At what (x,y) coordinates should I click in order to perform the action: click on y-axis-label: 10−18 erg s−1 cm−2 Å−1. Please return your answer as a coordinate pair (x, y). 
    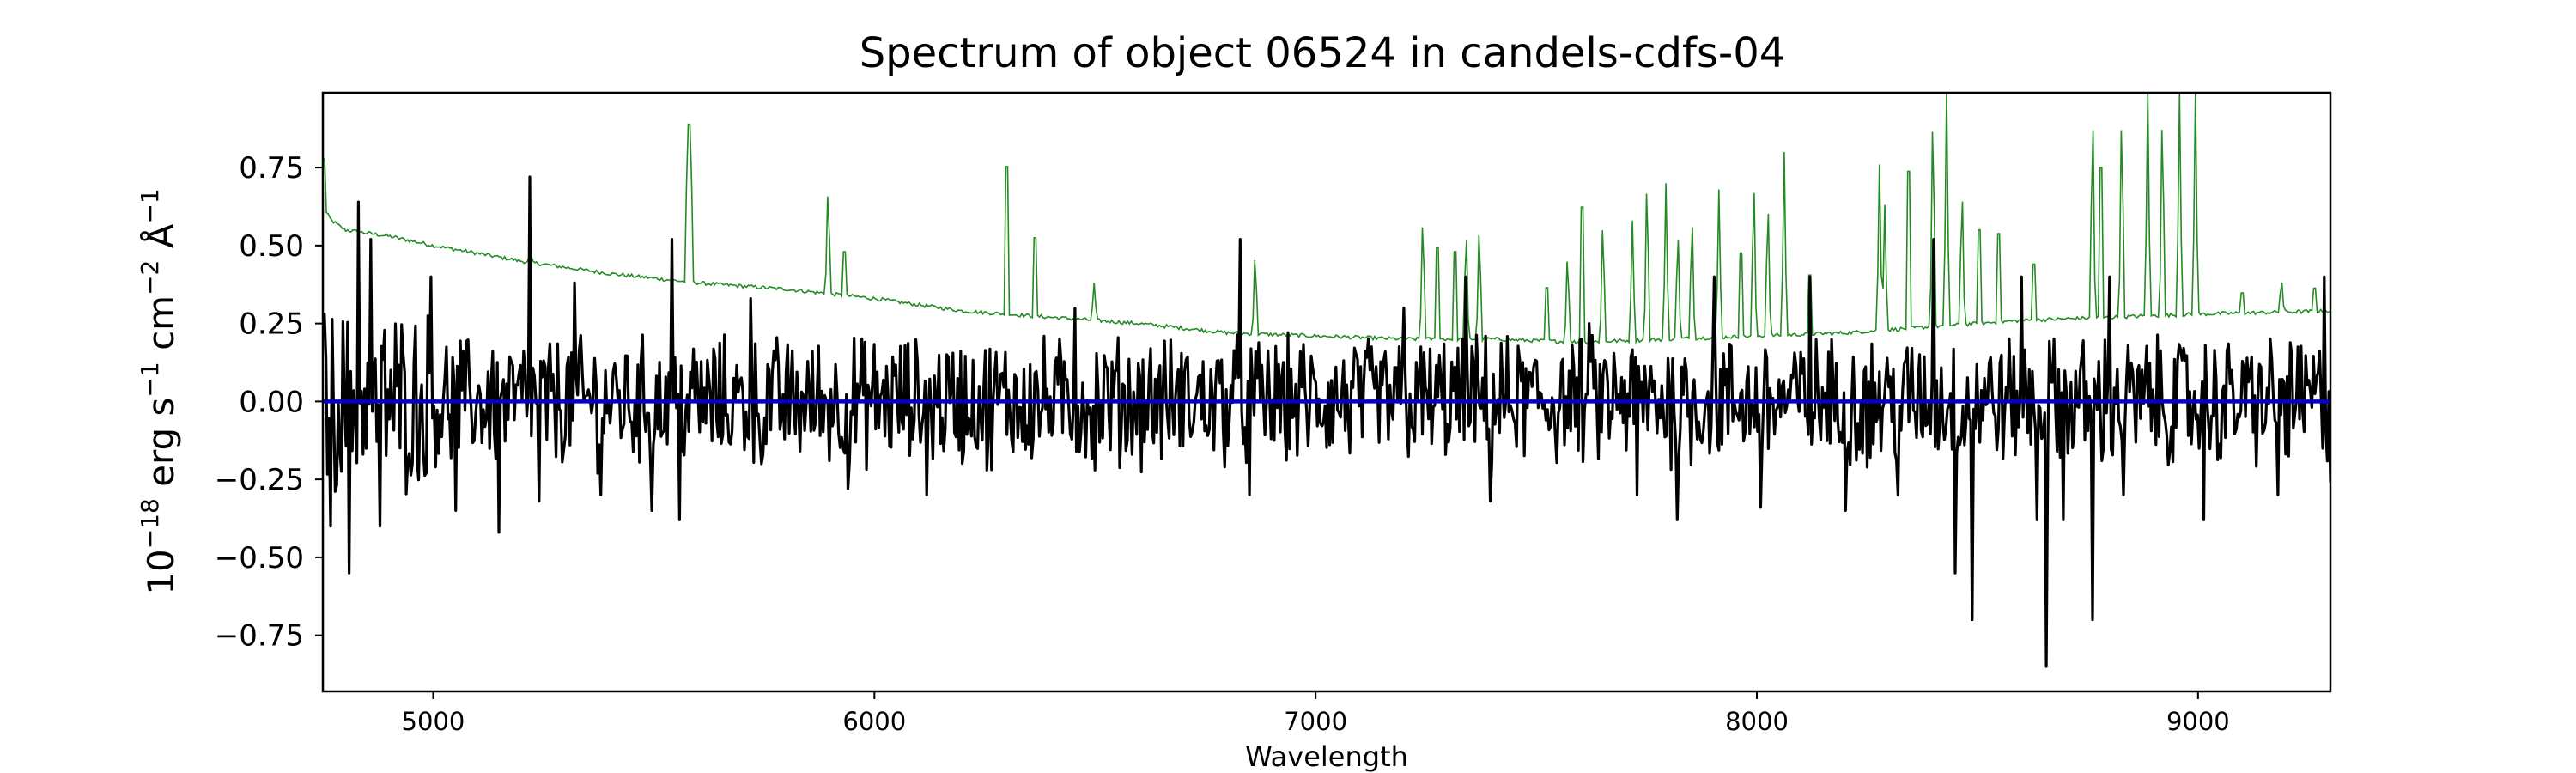
    Looking at the image, I should click on (159, 391).